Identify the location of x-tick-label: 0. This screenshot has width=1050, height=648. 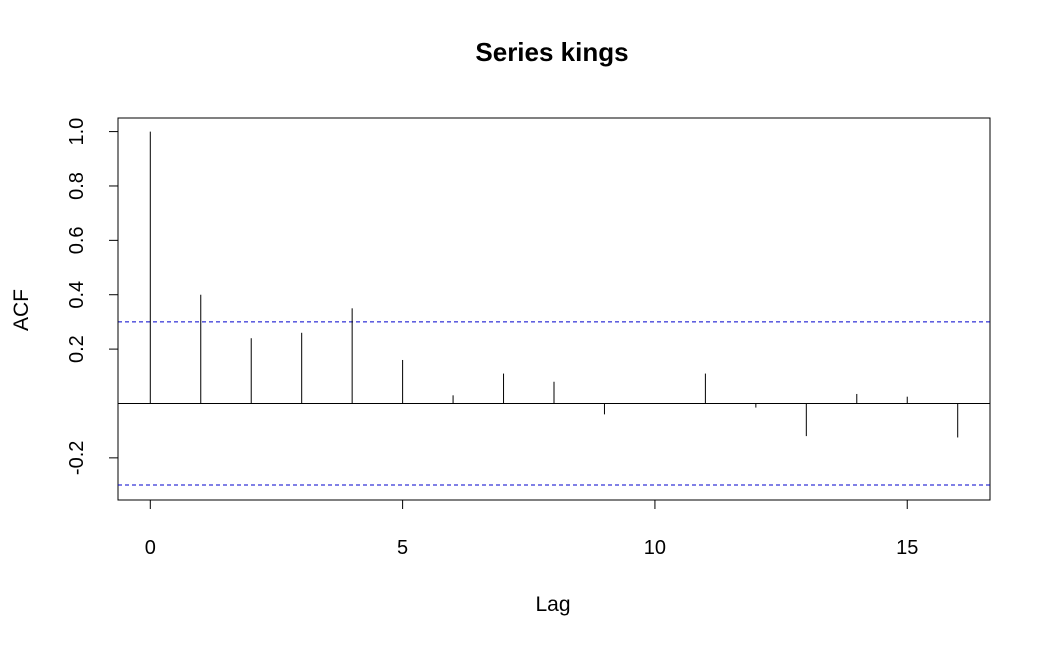
(150, 548).